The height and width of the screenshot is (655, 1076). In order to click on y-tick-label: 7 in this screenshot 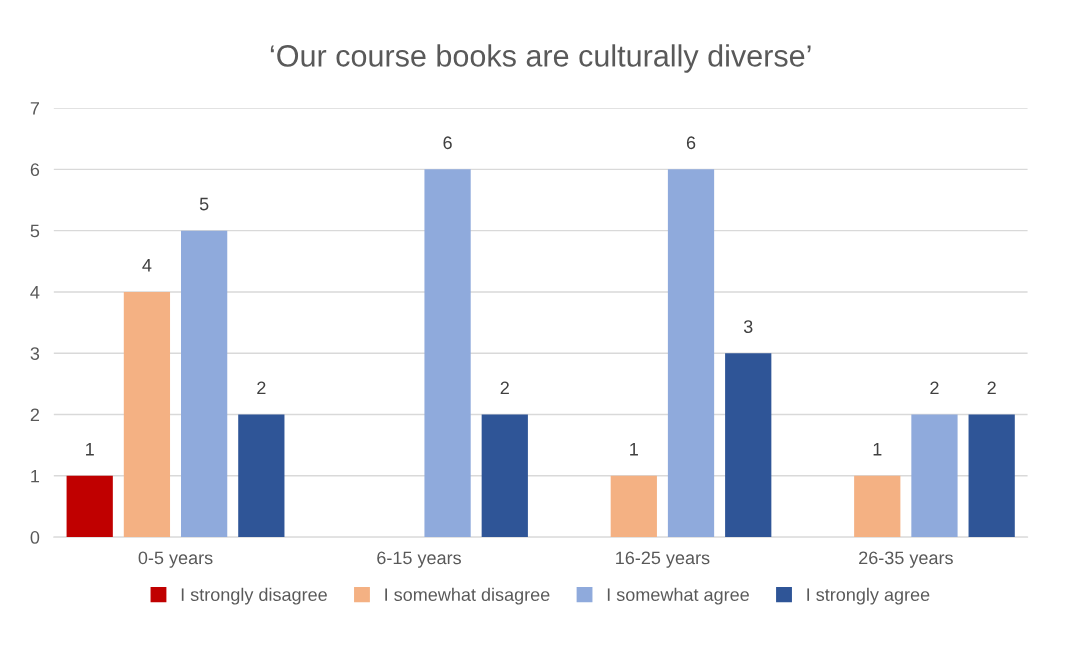, I will do `click(35, 108)`.